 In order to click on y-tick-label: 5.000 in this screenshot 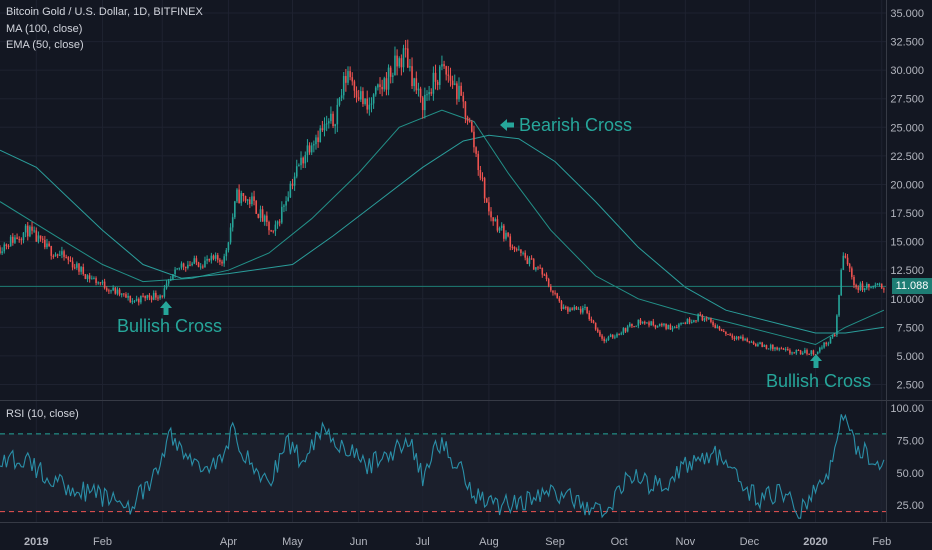, I will do `click(910, 357)`.